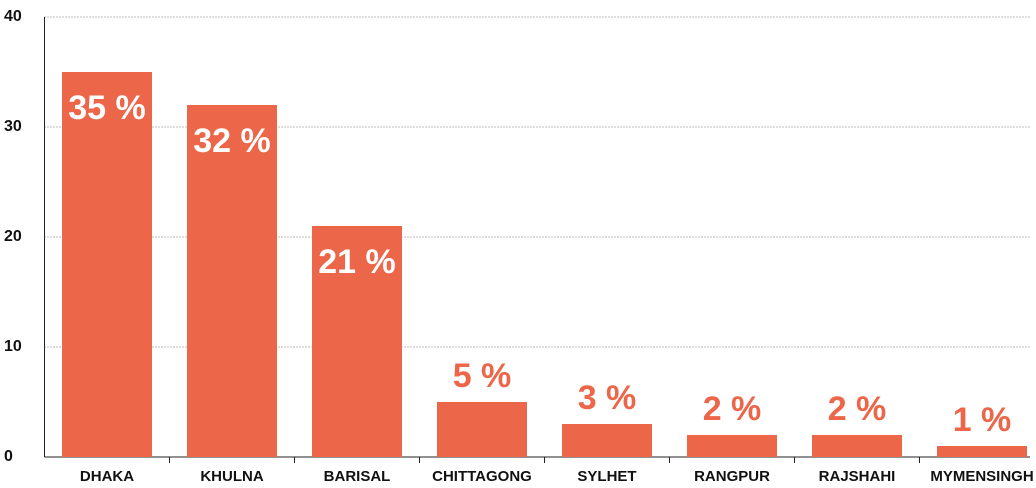 This screenshot has height=488, width=1036. What do you see at coordinates (107, 108) in the screenshot?
I see `value-label: 35 %` at bounding box center [107, 108].